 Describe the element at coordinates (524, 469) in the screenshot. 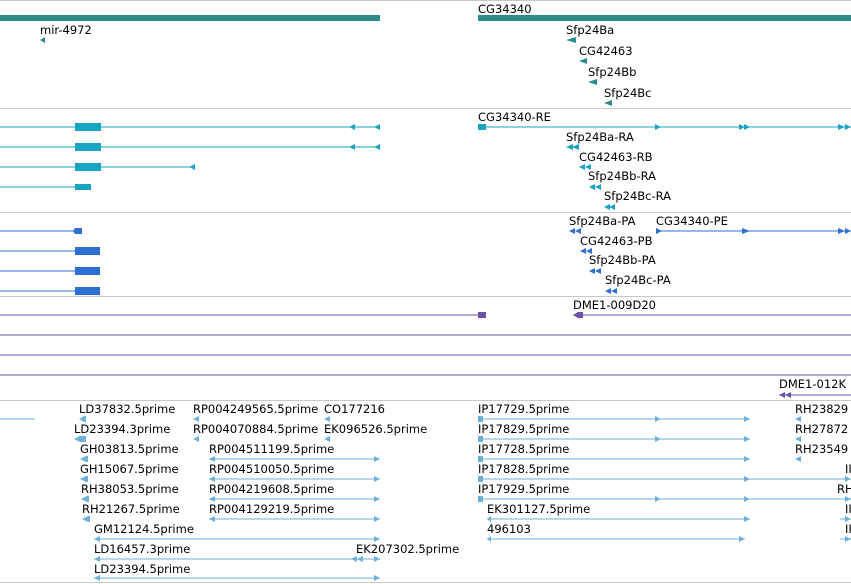

I see `est-label: IP17828.5prime` at that location.